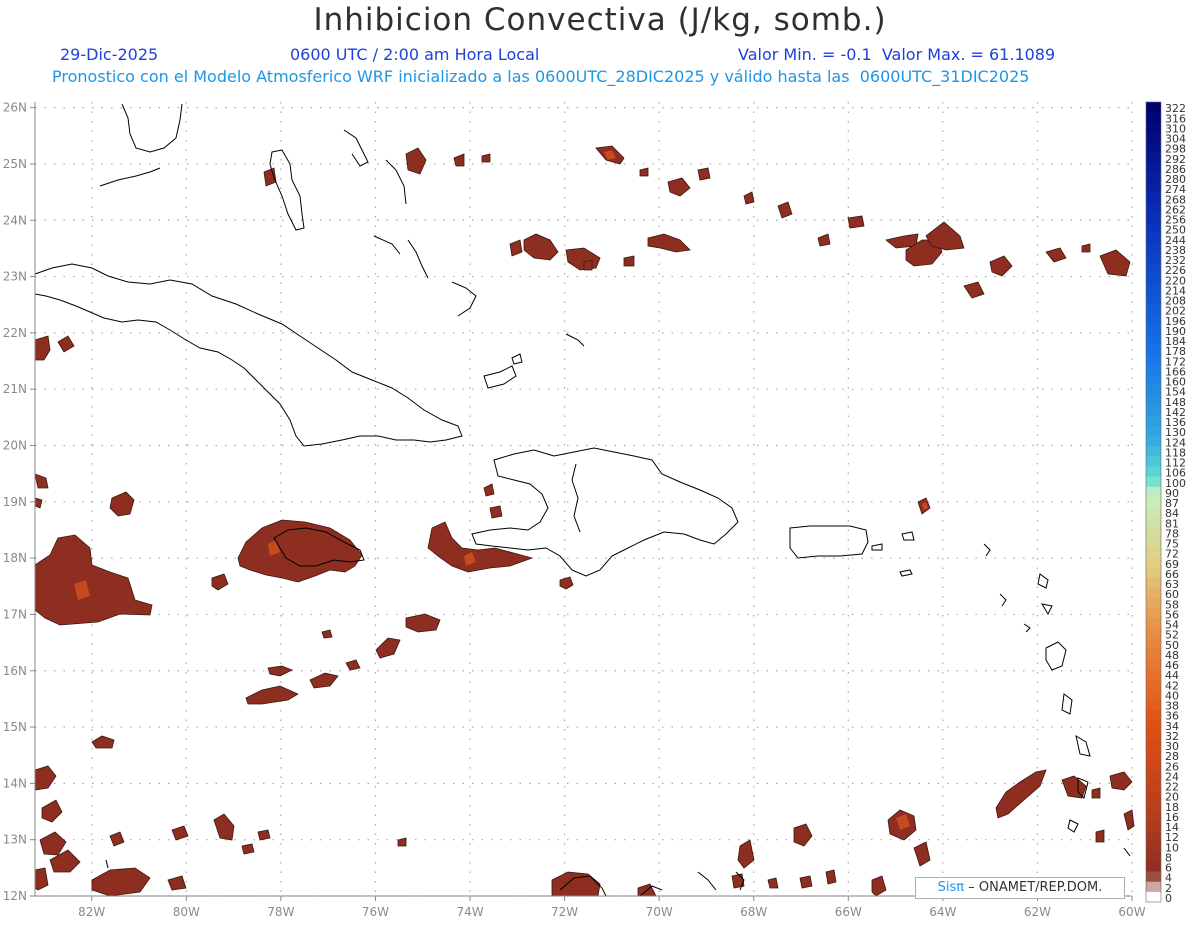  Describe the element at coordinates (1175, 128) in the screenshot. I see `colorbar-label: 310` at that location.